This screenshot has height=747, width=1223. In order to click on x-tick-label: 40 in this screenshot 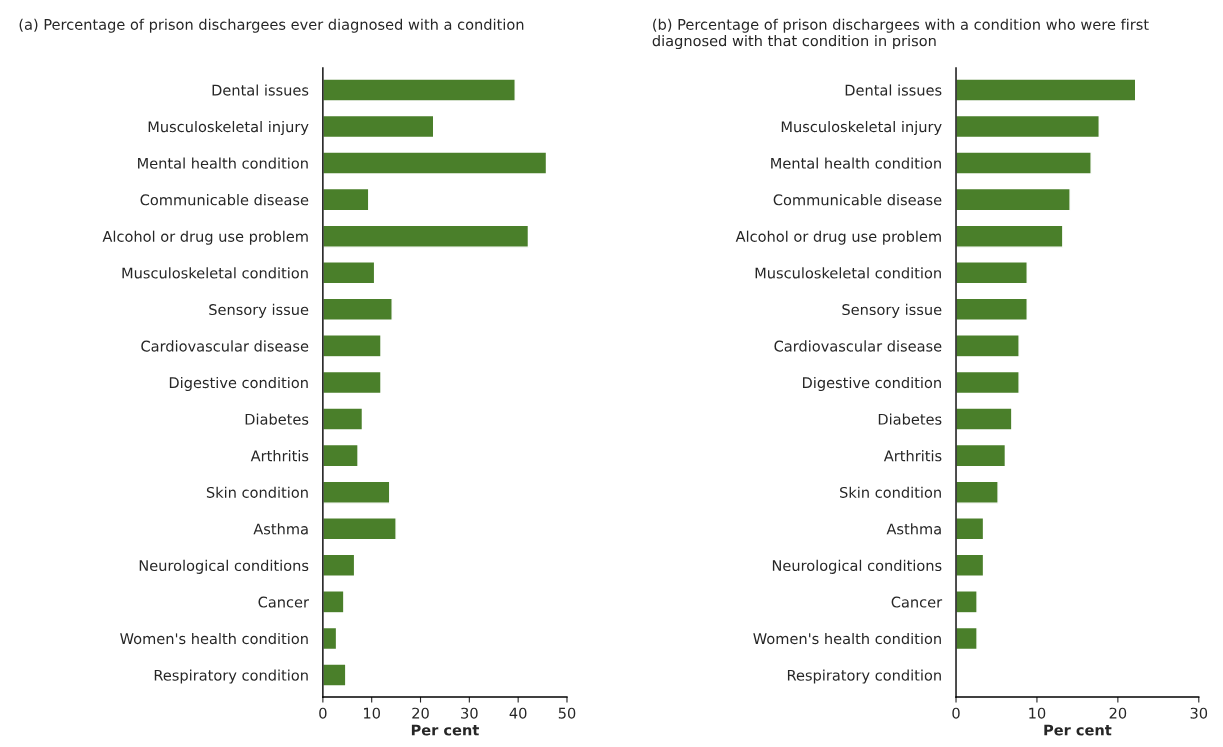, I will do `click(518, 713)`.